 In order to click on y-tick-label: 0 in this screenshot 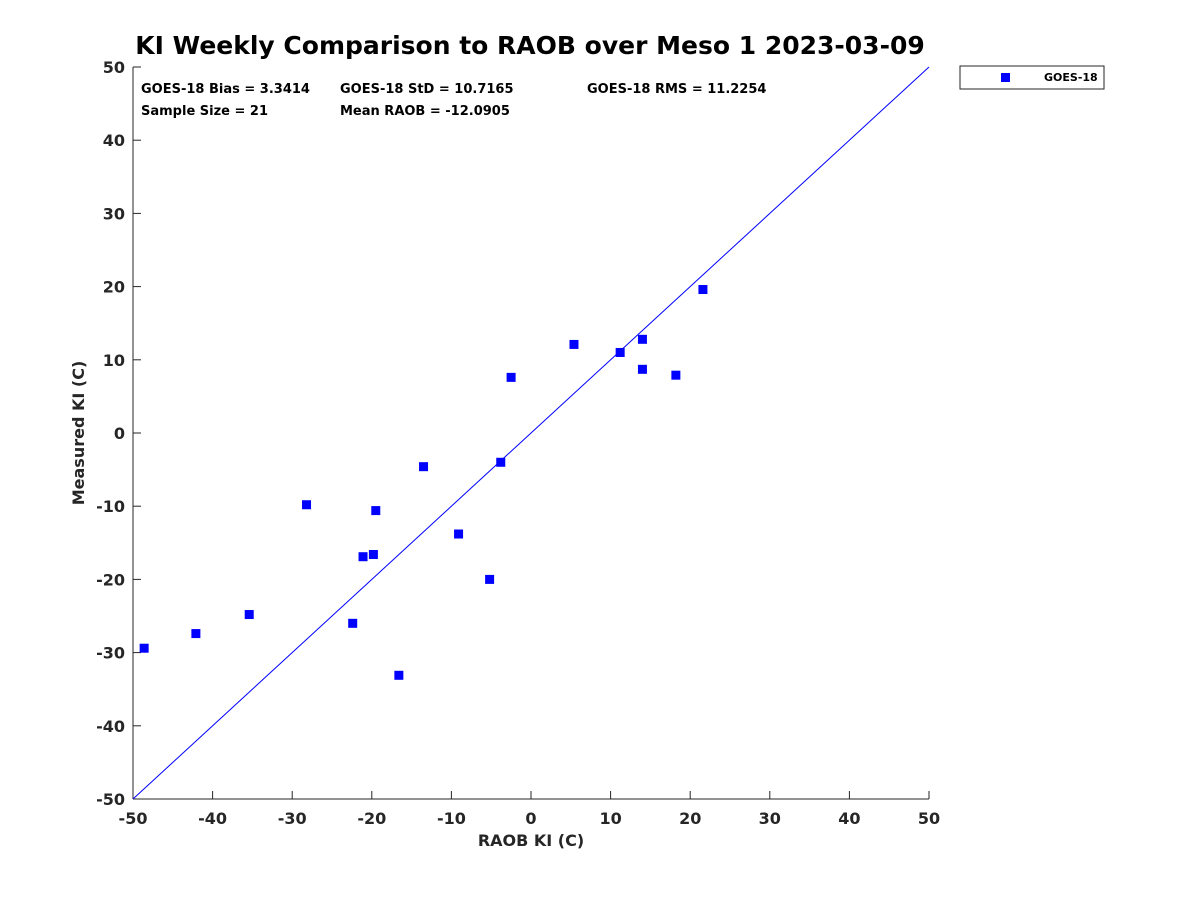, I will do `click(119, 433)`.